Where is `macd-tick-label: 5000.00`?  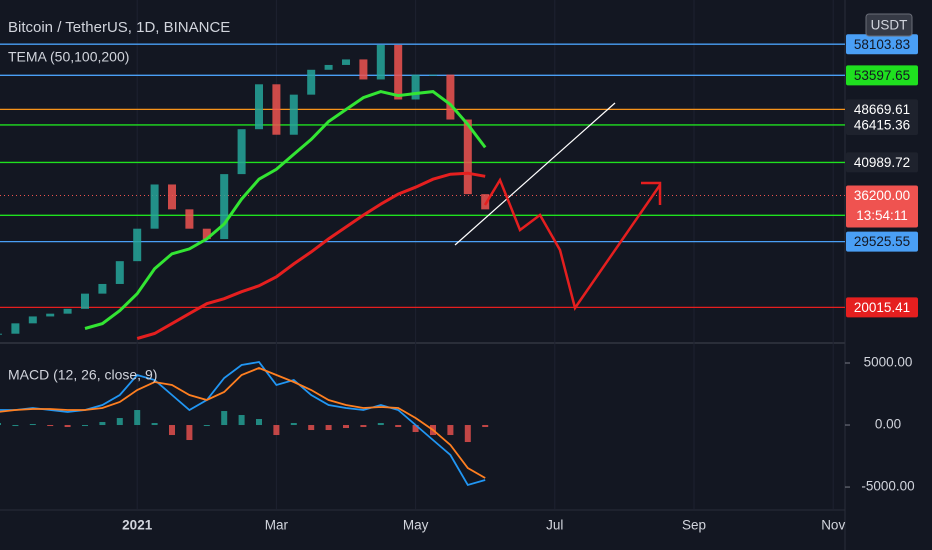 macd-tick-label: 5000.00 is located at coordinates (888, 362).